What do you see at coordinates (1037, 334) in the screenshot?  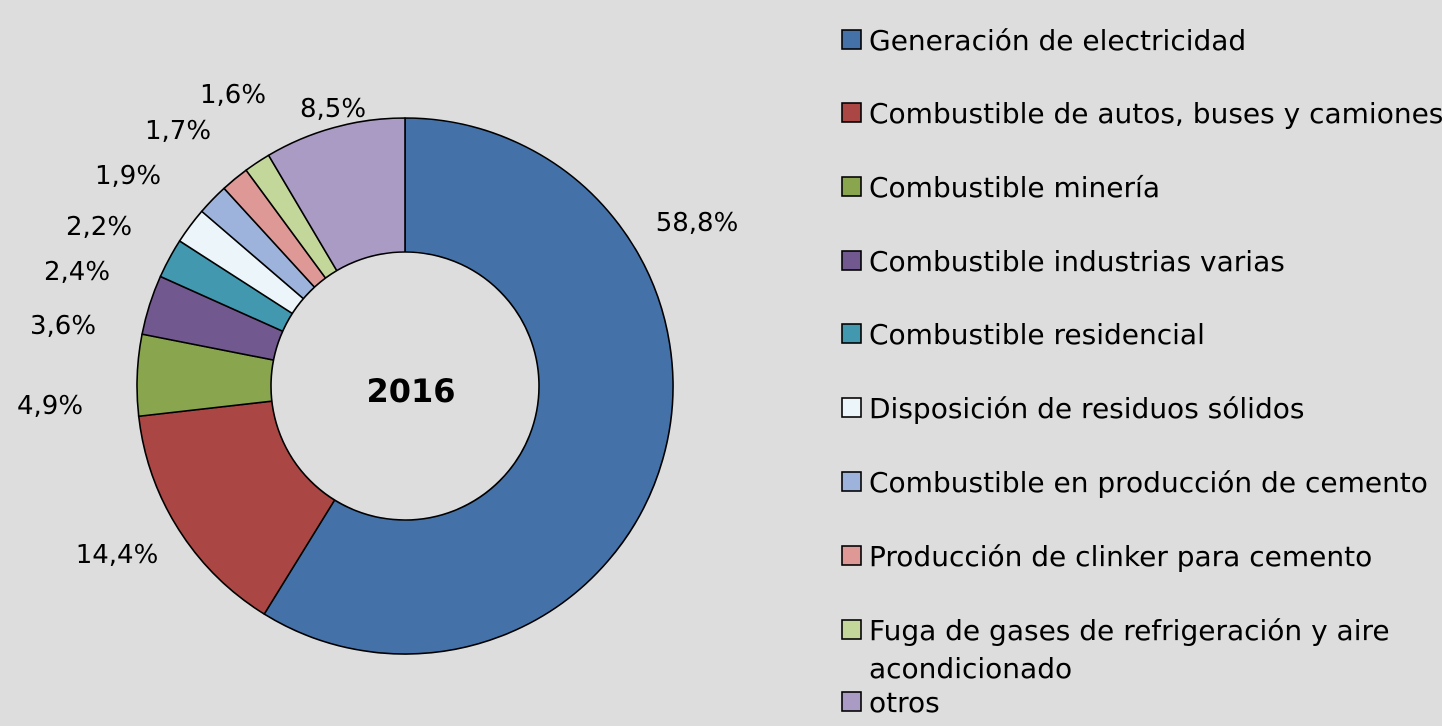 I see `legend-label-5: Combustible residencial` at bounding box center [1037, 334].